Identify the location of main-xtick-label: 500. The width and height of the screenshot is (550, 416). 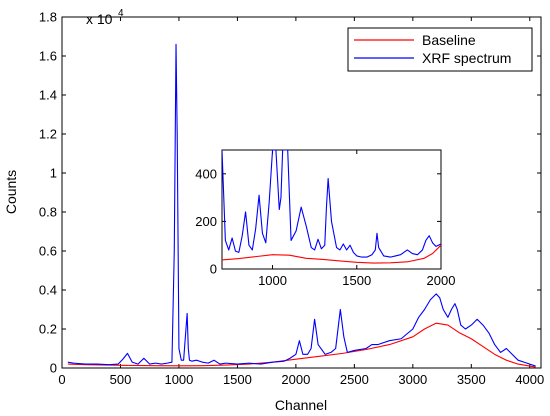
(121, 379).